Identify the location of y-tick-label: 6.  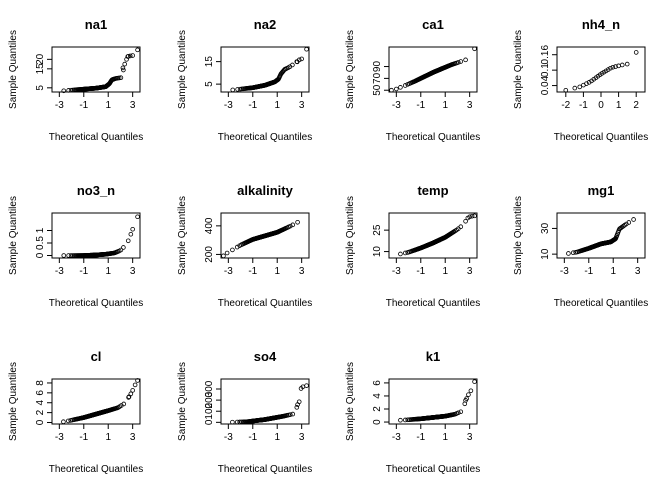
(377, 383).